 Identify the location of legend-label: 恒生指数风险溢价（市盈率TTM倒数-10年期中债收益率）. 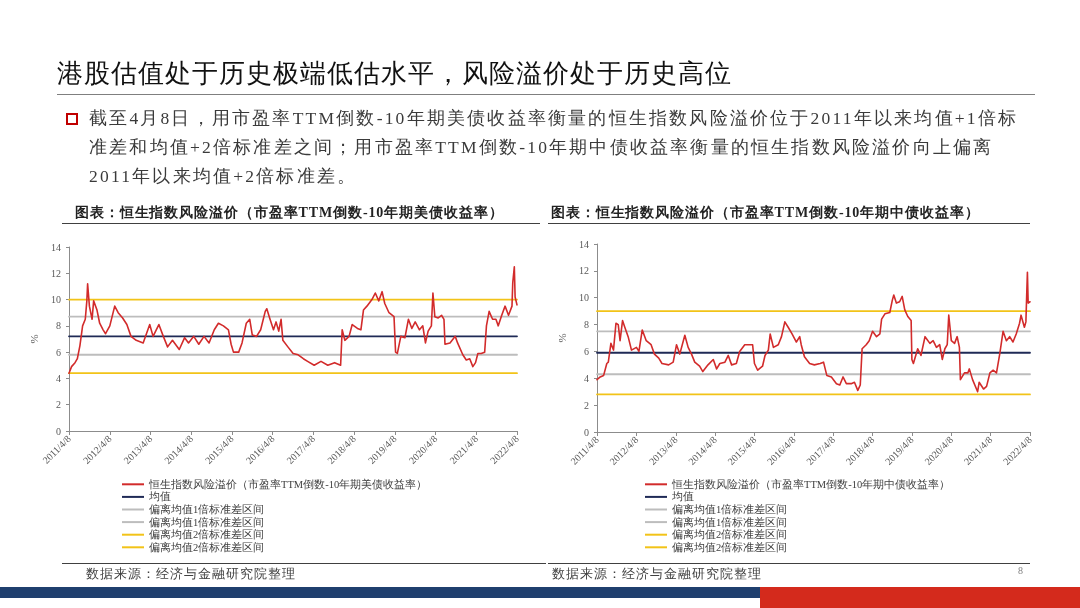
(811, 483).